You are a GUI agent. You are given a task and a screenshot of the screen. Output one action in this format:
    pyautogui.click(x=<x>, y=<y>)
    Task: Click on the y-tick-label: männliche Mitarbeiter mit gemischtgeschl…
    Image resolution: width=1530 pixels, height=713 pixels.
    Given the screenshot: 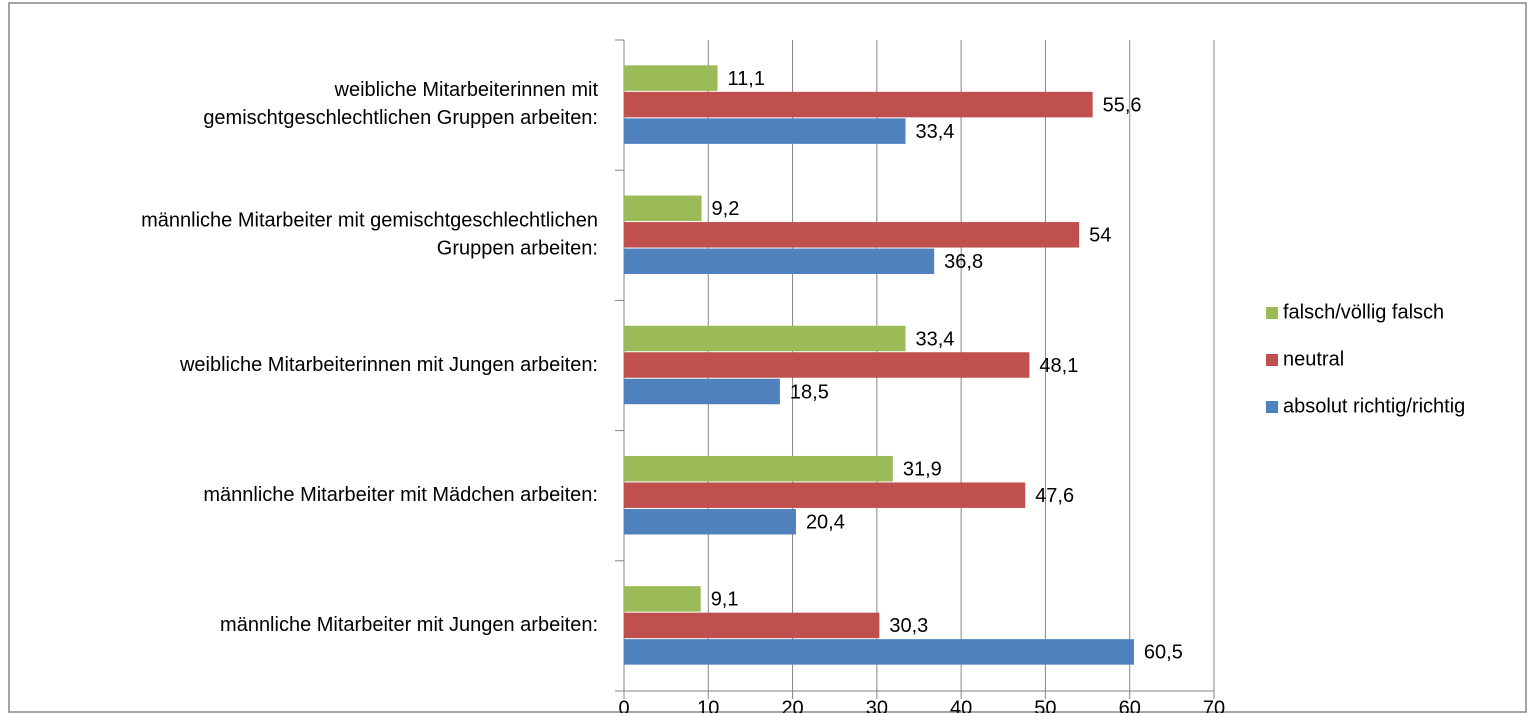 What is the action you would take?
    pyautogui.click(x=369, y=235)
    